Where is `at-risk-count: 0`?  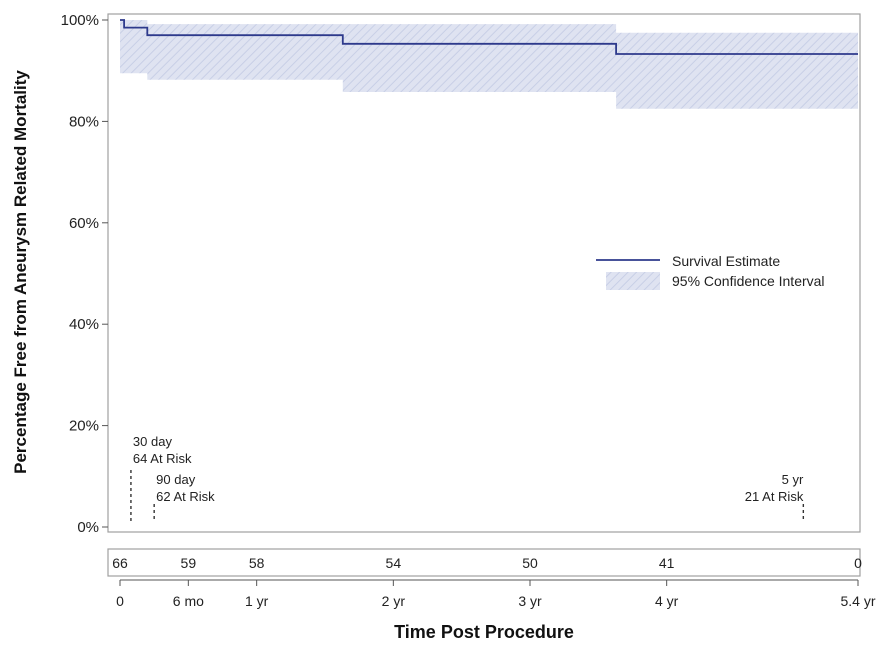
at-risk-count: 0 is located at coordinates (858, 563).